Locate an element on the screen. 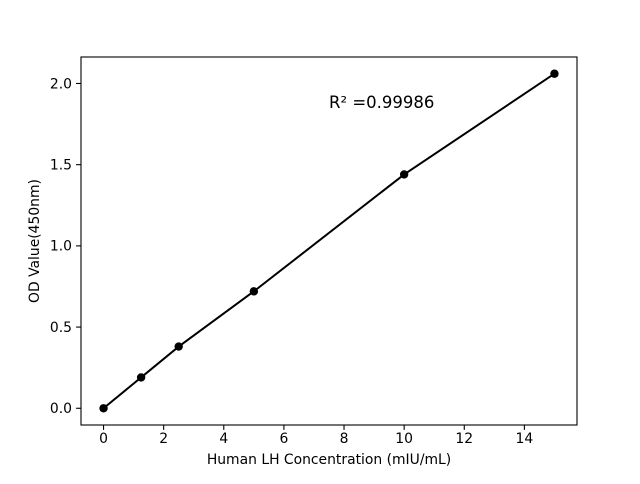  y-tick-label: 0.5 is located at coordinates (61, 328).